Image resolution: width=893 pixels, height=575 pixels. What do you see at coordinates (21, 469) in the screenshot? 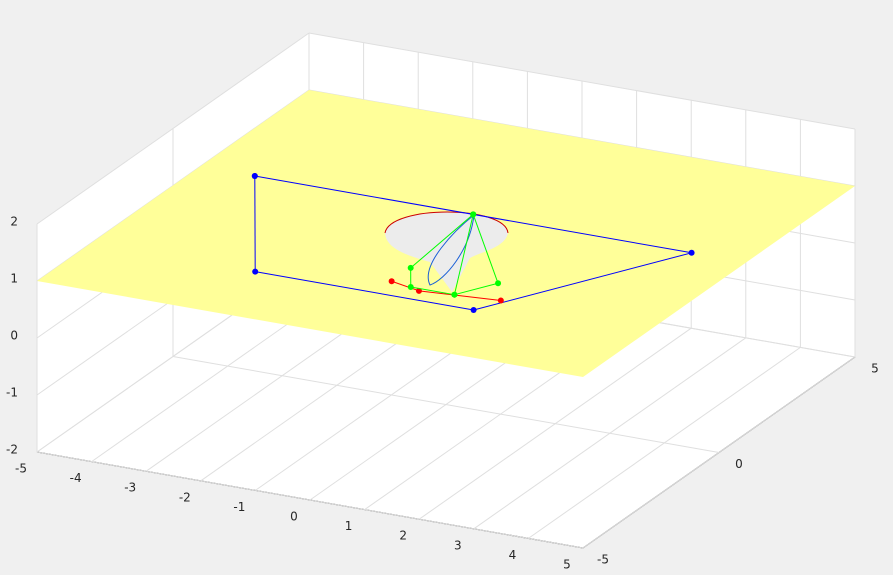
I see `x-tick-label: -5` at bounding box center [21, 469].